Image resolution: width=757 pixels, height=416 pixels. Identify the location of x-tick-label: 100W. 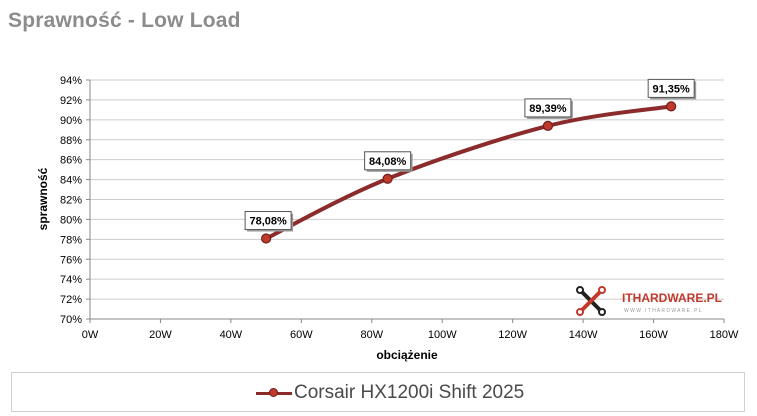
(442, 335).